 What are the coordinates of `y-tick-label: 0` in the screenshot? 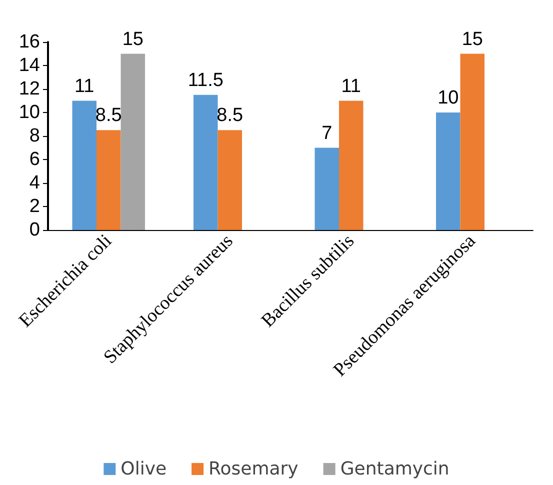 It's located at (34, 230).